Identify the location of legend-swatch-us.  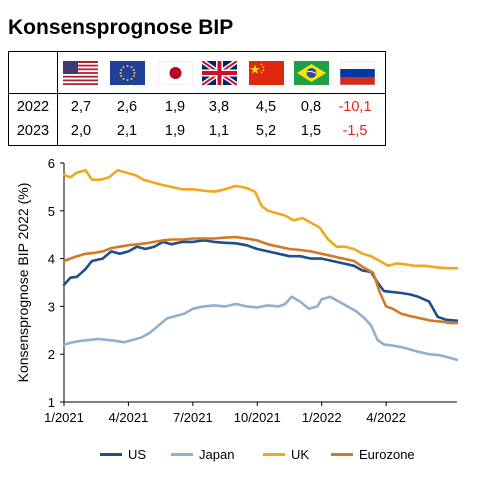
(111, 454).